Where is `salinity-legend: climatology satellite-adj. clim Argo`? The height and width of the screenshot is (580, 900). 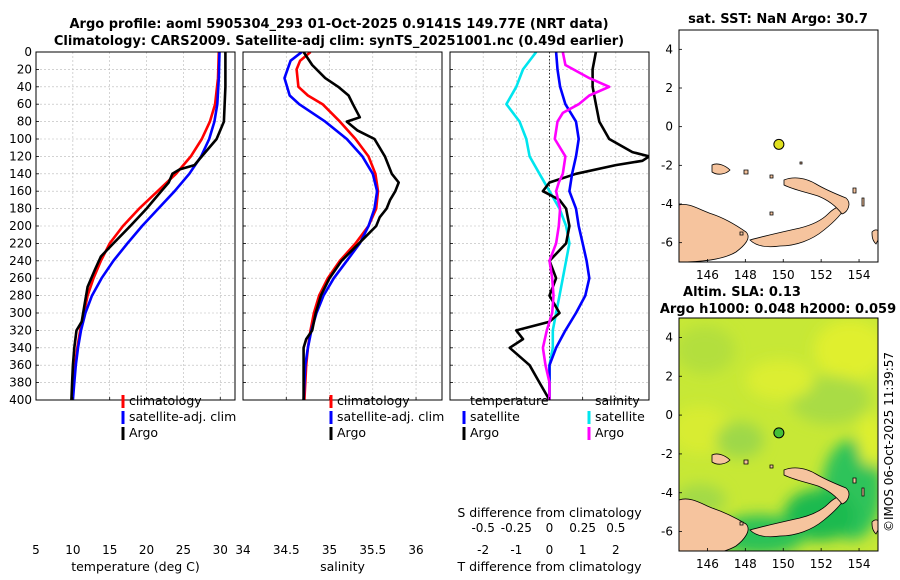 salinity-legend: climatology satellite-adj. clim Argo is located at coordinates (386, 416).